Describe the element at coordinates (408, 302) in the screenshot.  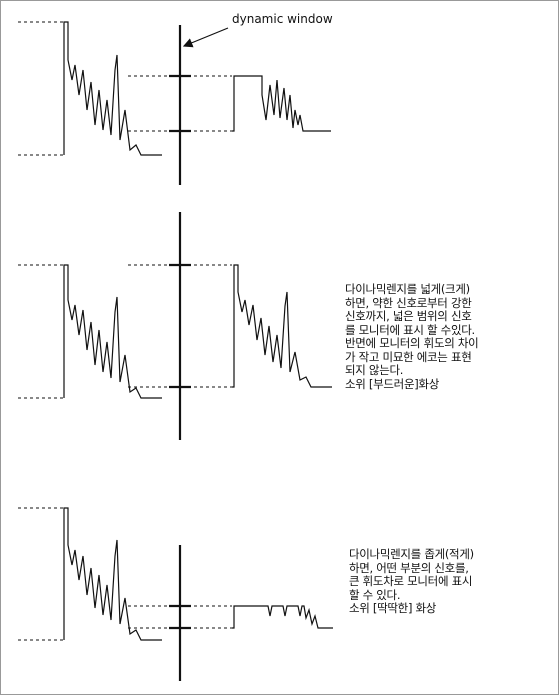
I see `caption-line: 하면, 약한 신호로부터 강한` at that location.